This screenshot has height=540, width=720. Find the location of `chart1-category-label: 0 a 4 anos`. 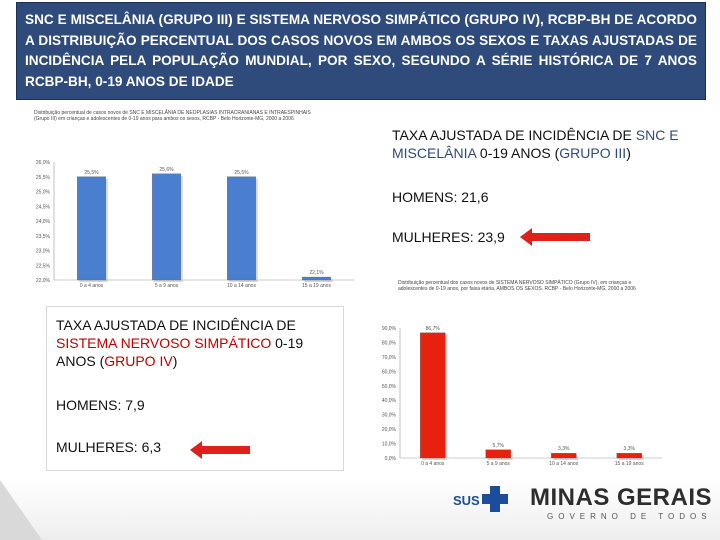

chart1-category-label: 0 a 4 anos is located at coordinates (92, 286).